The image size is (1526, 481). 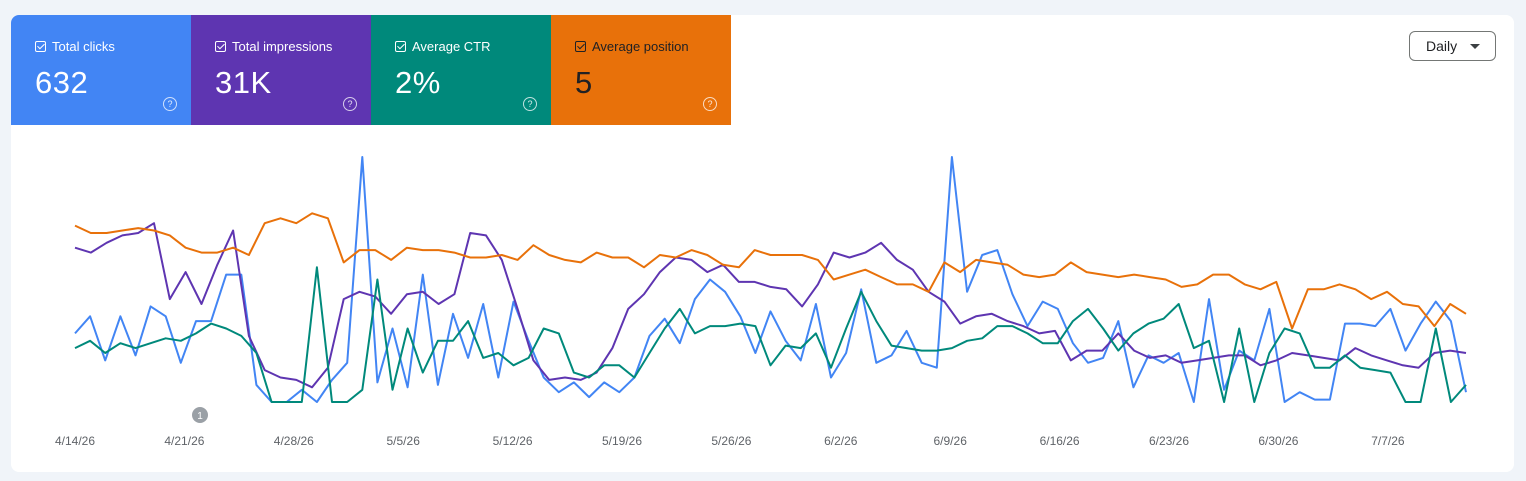 I want to click on x-tick-label: 6/30/26, so click(x=1278, y=441).